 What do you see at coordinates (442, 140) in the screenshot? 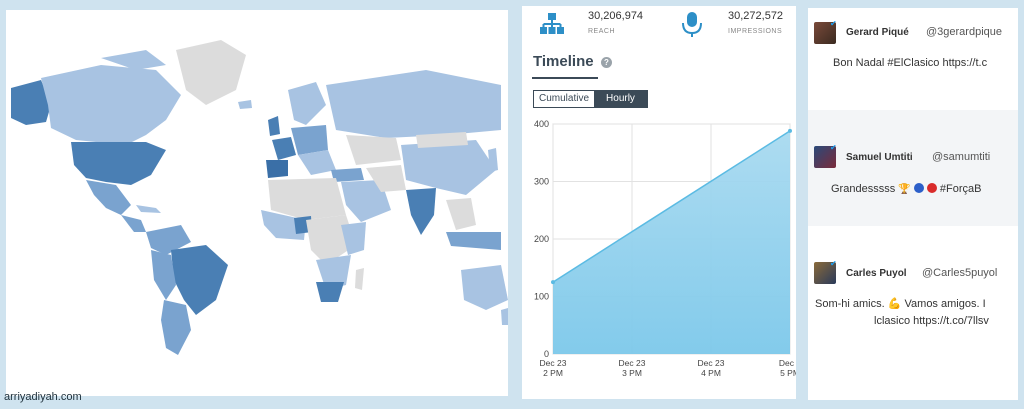
I see `region-mongolia` at bounding box center [442, 140].